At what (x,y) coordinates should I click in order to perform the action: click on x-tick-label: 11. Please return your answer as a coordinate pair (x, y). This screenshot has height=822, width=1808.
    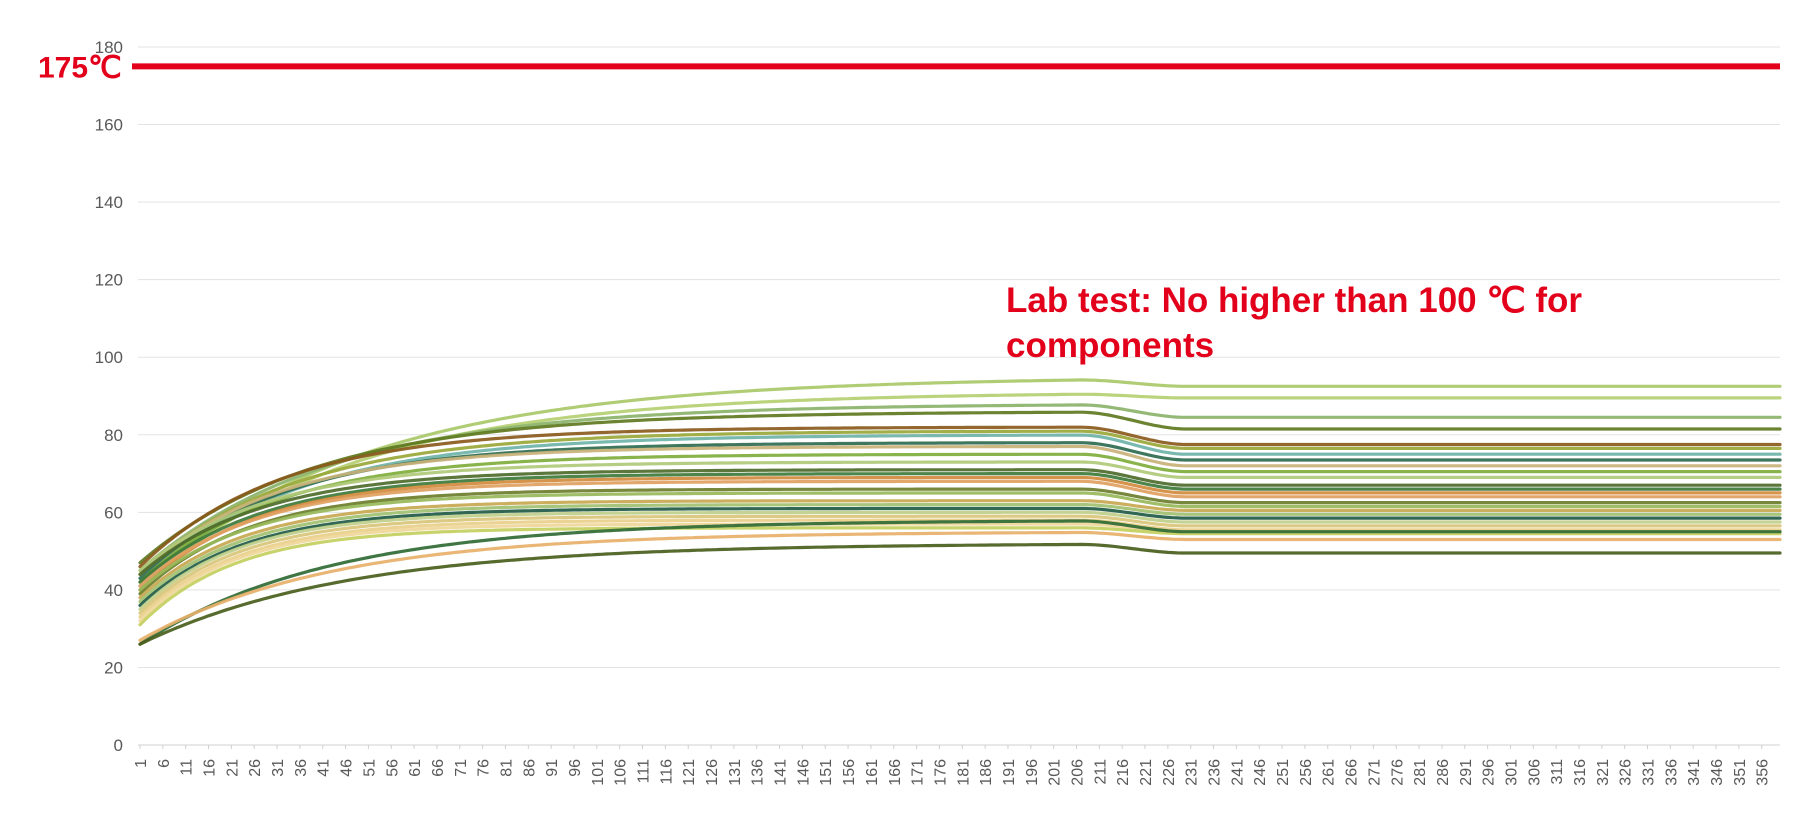
    Looking at the image, I should click on (187, 767).